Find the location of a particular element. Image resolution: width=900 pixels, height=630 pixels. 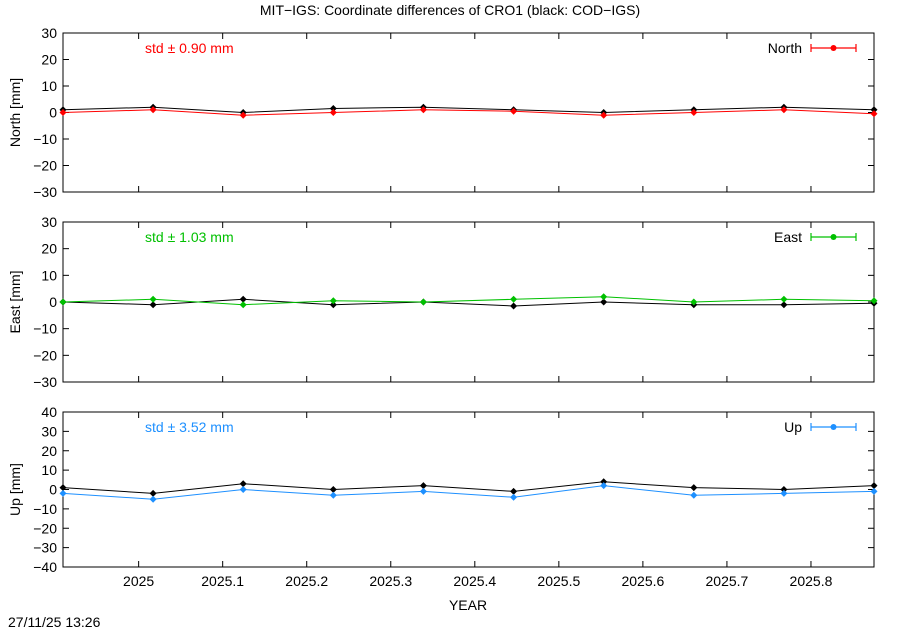

y-axis-label: Up [mm] is located at coordinates (15, 489).